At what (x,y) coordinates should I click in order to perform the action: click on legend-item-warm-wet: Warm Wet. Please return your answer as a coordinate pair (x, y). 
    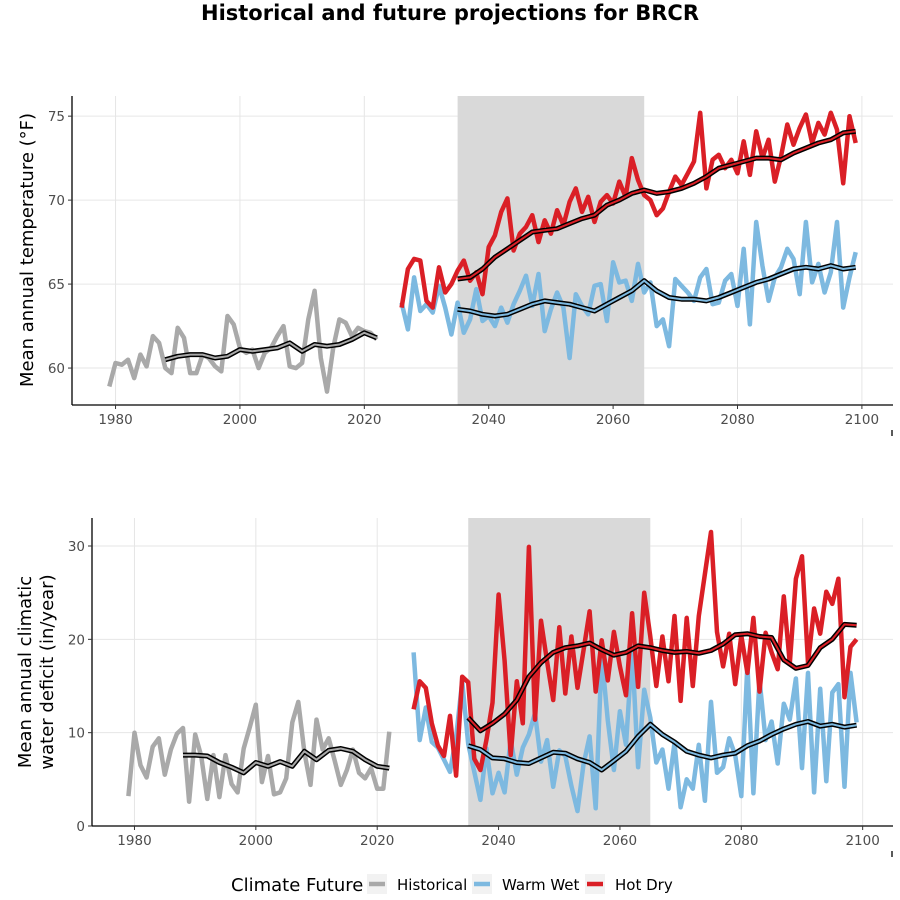
    Looking at the image, I should click on (526, 884).